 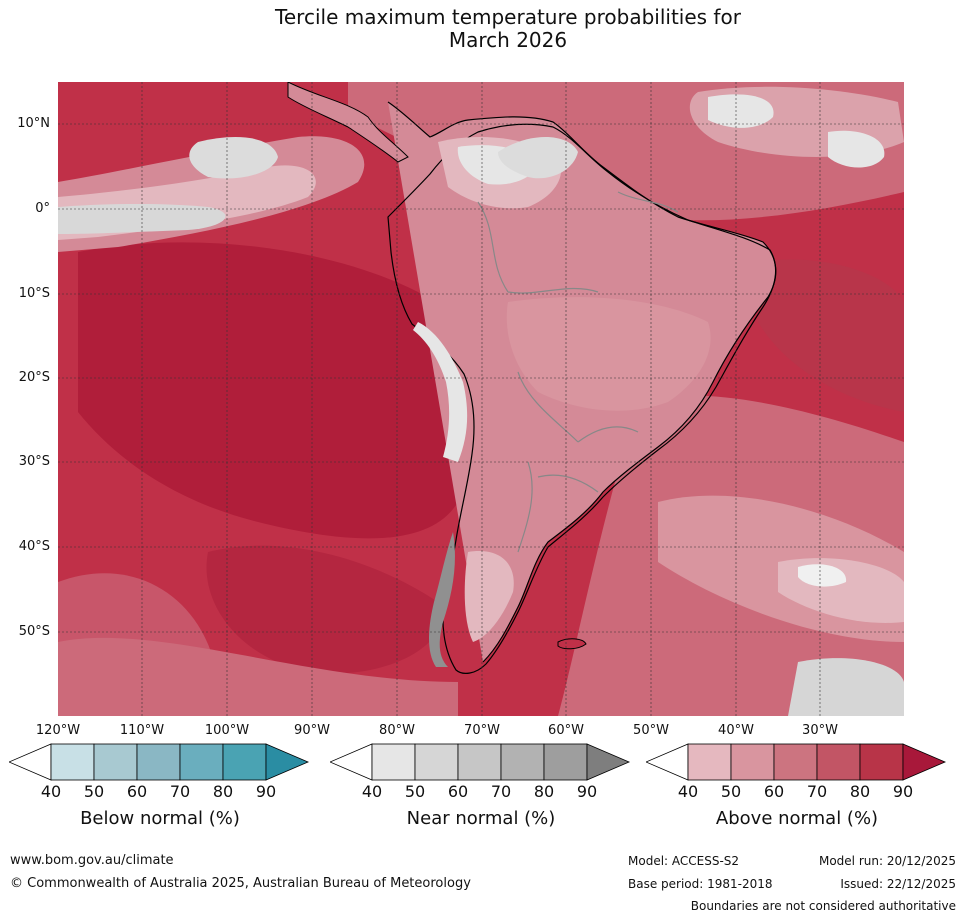 I want to click on east-atlantic-dark, so click(x=831, y=335).